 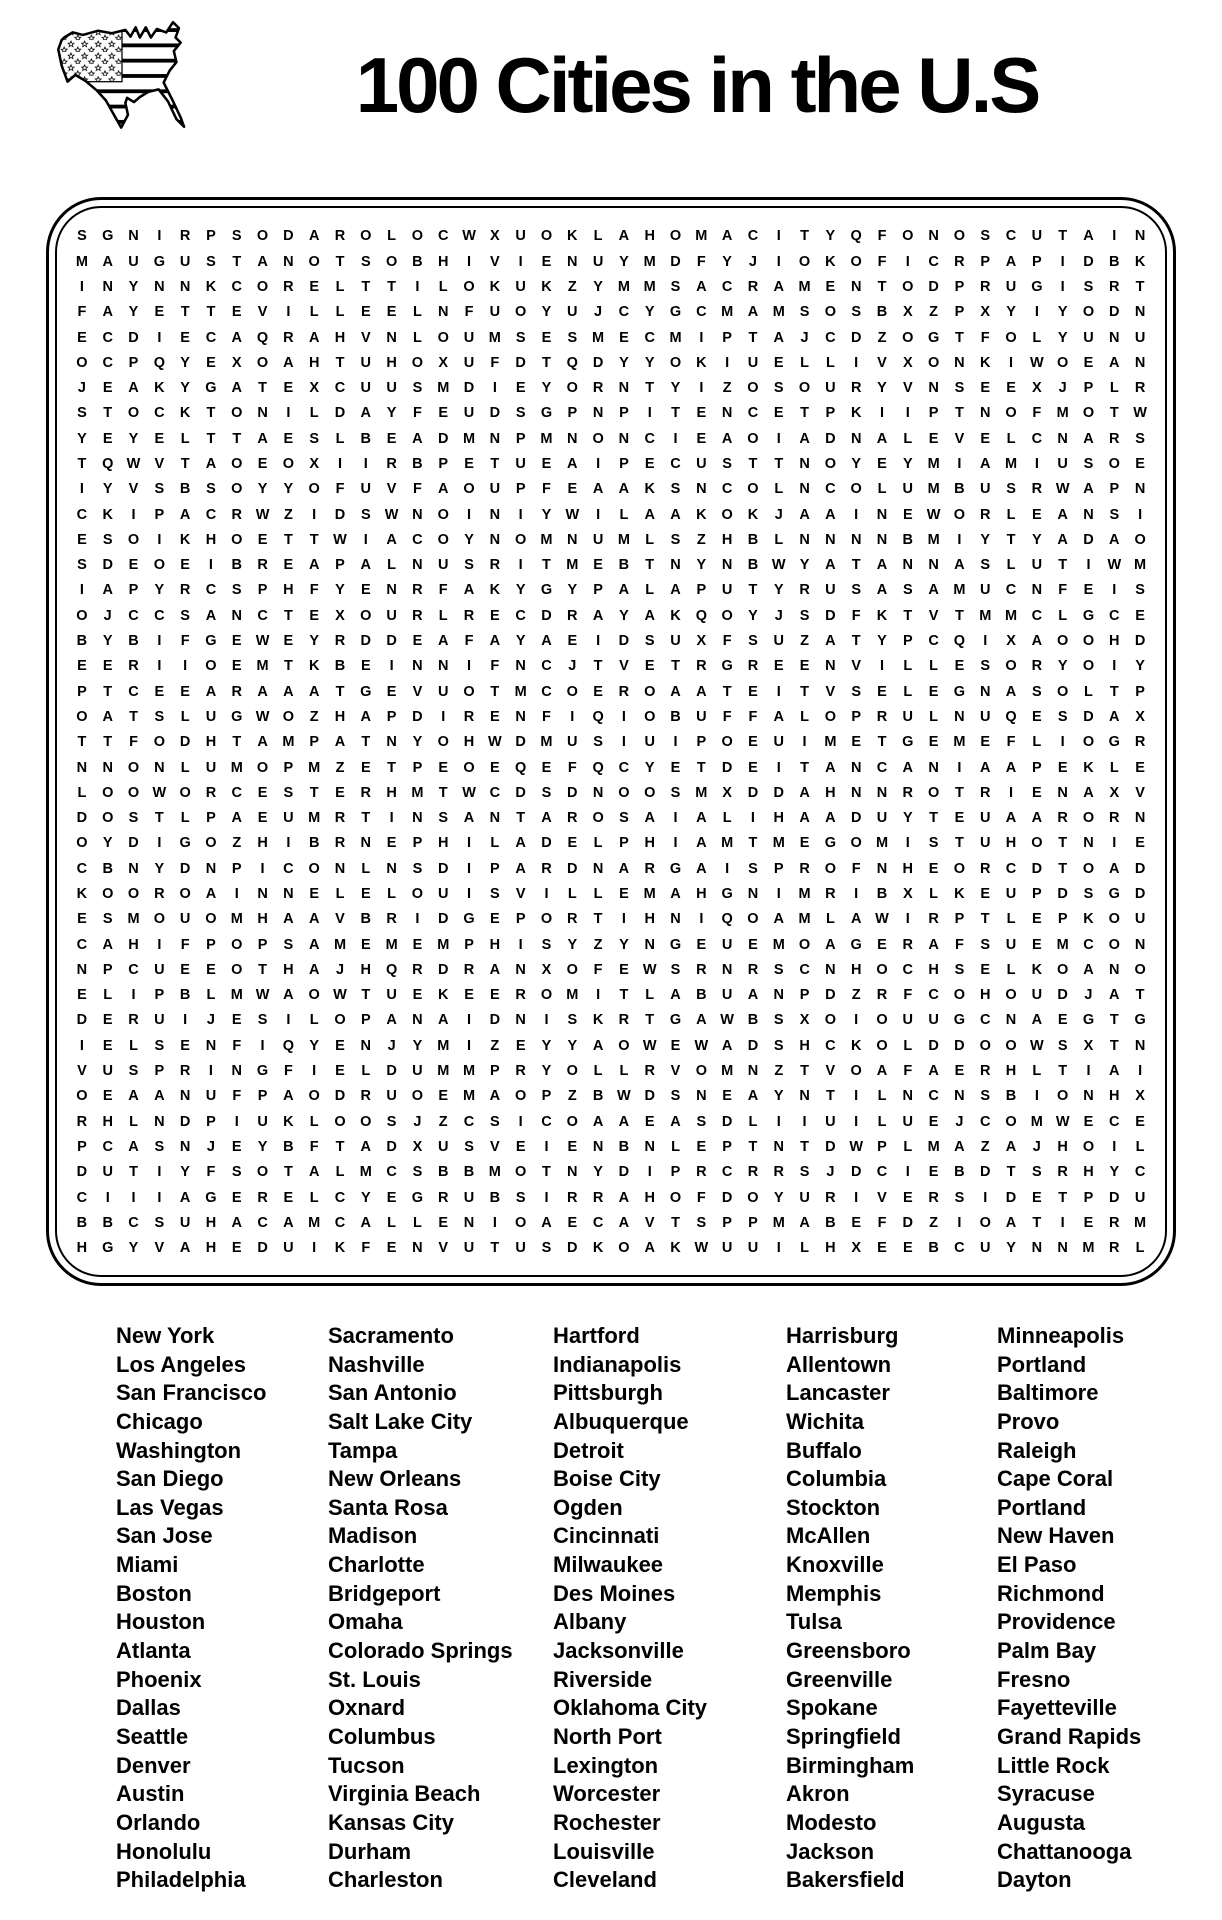 What do you see at coordinates (588, 1450) in the screenshot?
I see `city-name: Detroit` at bounding box center [588, 1450].